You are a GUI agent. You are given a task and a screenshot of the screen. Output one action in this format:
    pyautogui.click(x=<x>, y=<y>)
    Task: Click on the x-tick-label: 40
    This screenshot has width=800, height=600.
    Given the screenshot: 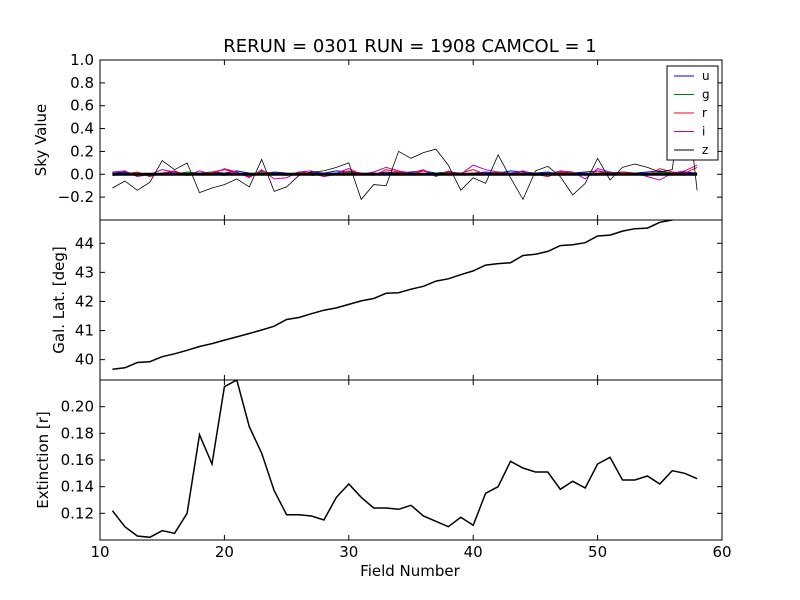 What is the action you would take?
    pyautogui.click(x=473, y=552)
    